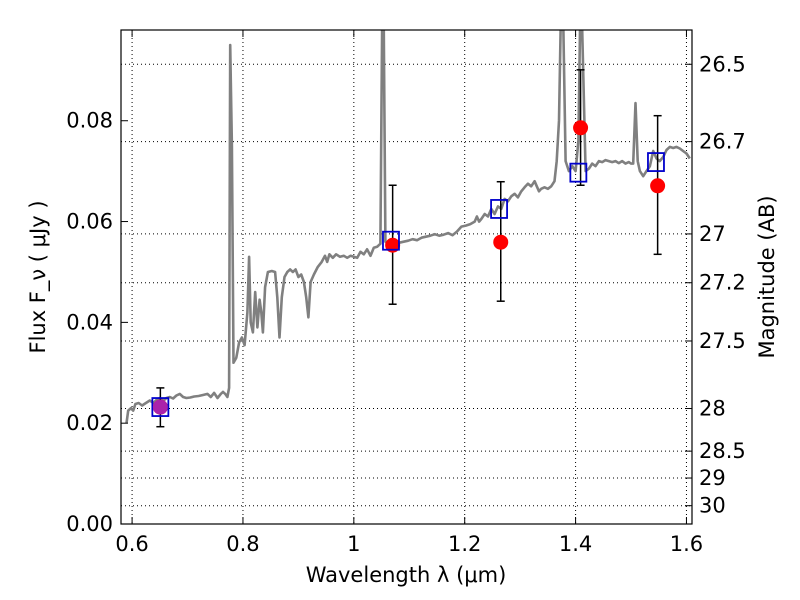 The image size is (800, 600). Describe the element at coordinates (712, 409) in the screenshot. I see `y2-tick-label: 28` at that location.